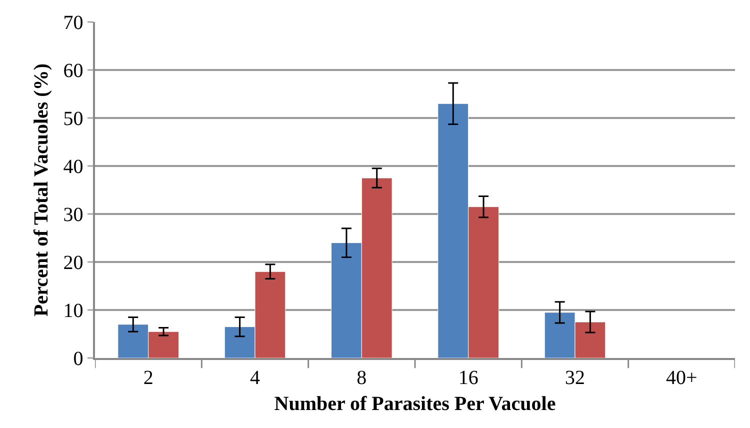 This screenshot has width=750, height=428. I want to click on y-tick-label: 40, so click(73, 167).